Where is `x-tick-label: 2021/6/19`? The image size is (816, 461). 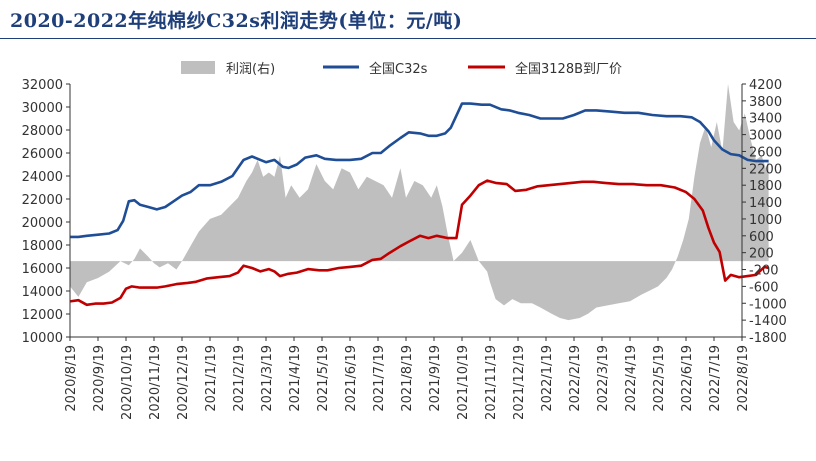 x-tick-label: 2021/6/19 is located at coordinates (351, 378).